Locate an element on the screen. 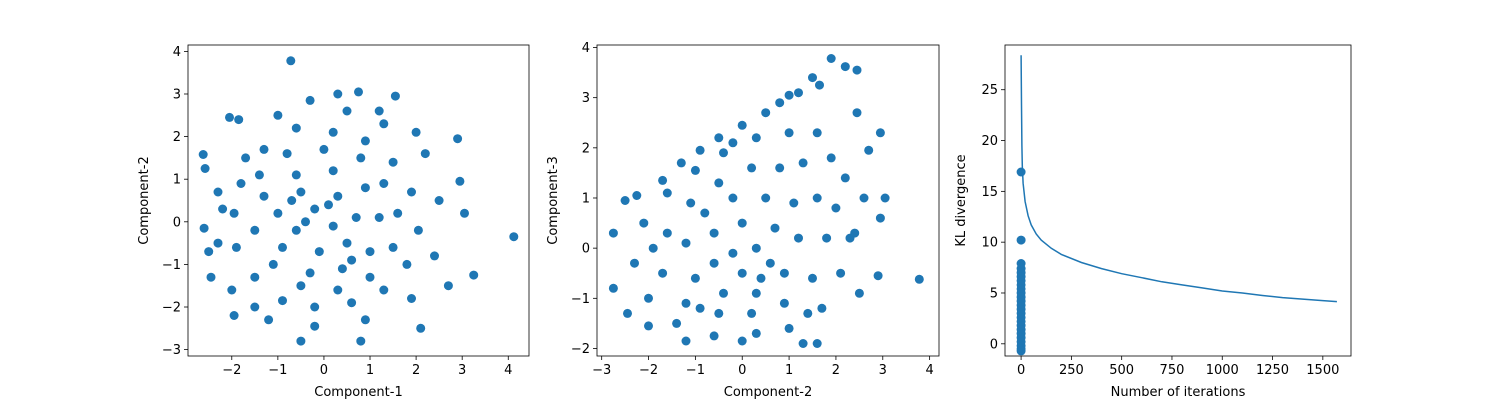 The width and height of the screenshot is (1500, 400). x-tick-label: 1250 is located at coordinates (1272, 370).